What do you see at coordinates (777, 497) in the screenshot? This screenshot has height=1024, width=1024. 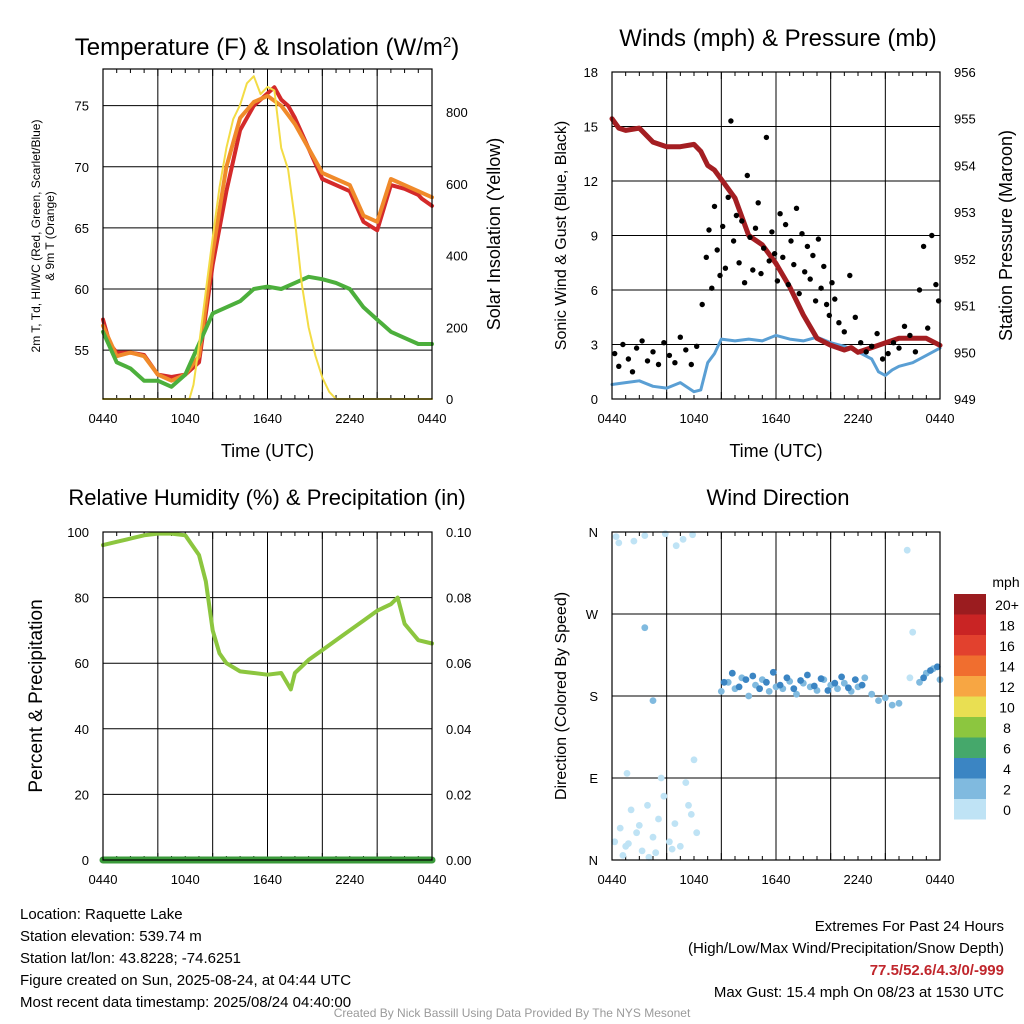 I see `chart-title: Wind Direction` at bounding box center [777, 497].